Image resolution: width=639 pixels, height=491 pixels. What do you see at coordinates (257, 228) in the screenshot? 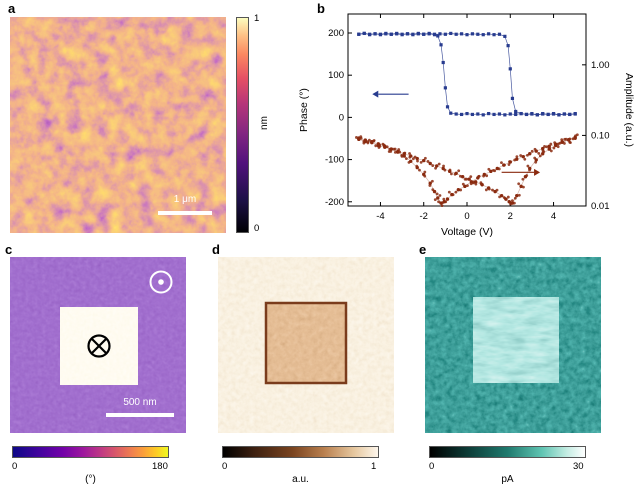
I see `colorbar-a-min: 0` at bounding box center [257, 228].